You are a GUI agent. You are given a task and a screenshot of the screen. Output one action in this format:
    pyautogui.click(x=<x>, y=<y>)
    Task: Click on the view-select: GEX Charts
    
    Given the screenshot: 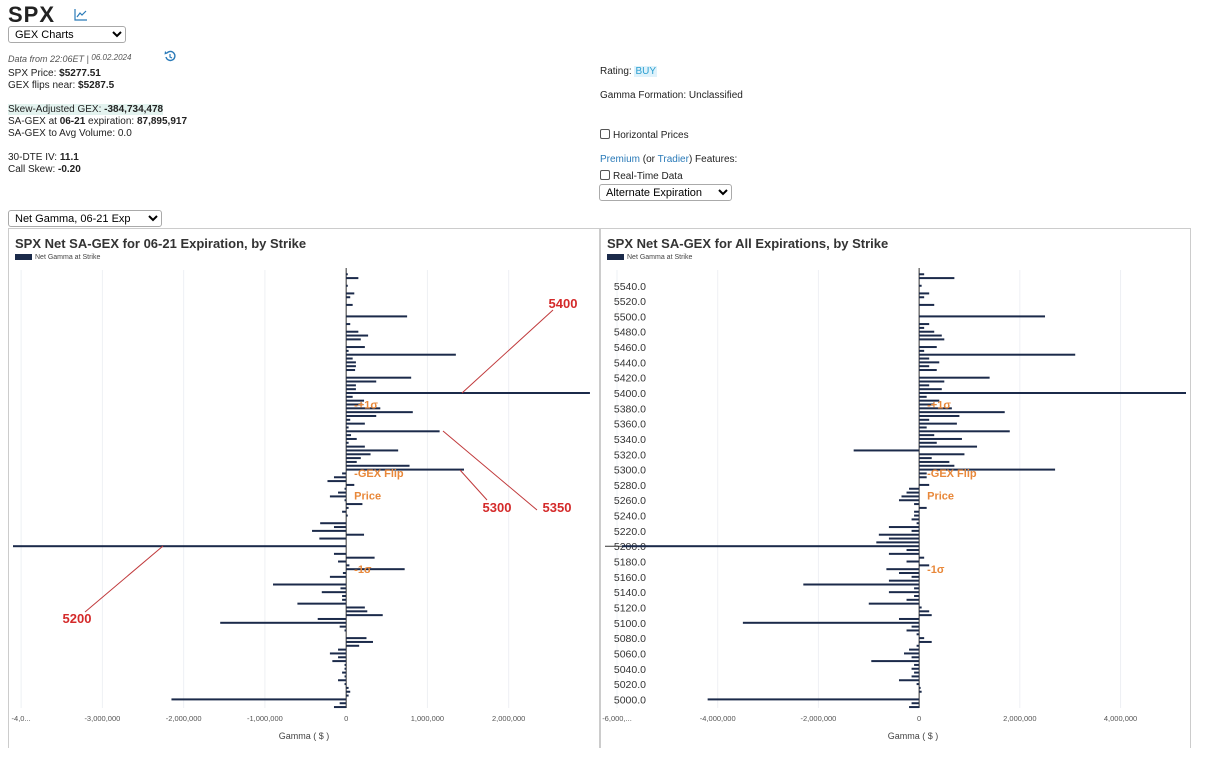 What is the action you would take?
    pyautogui.click(x=67, y=34)
    